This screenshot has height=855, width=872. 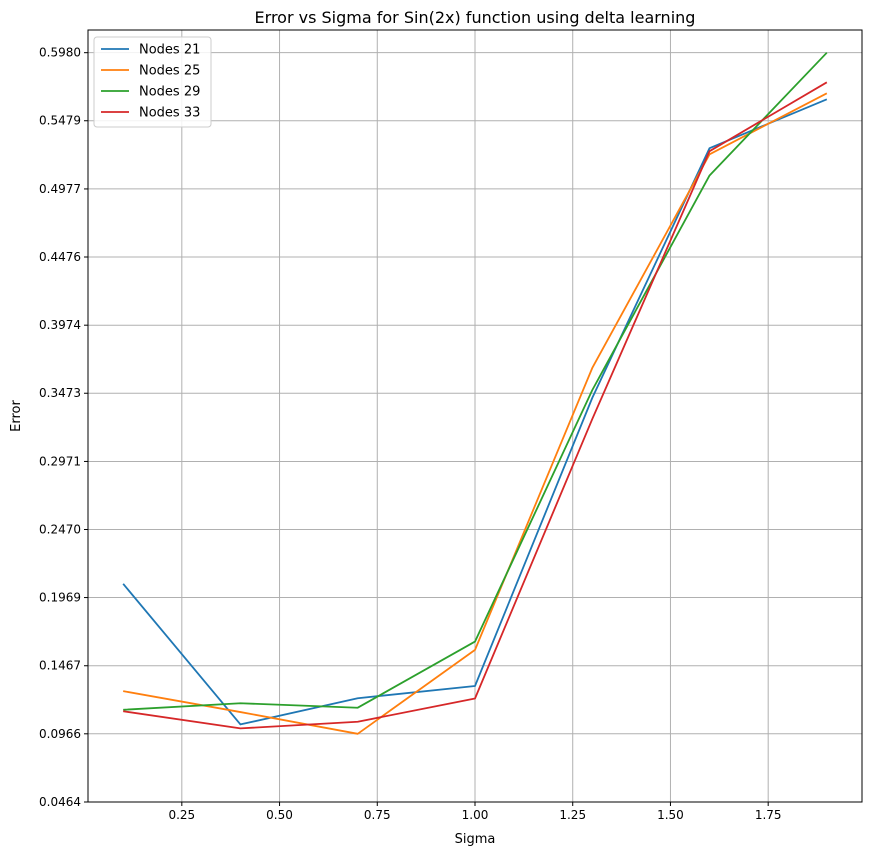 I want to click on legend-label-nodes-21: Nodes 21, so click(x=169, y=50).